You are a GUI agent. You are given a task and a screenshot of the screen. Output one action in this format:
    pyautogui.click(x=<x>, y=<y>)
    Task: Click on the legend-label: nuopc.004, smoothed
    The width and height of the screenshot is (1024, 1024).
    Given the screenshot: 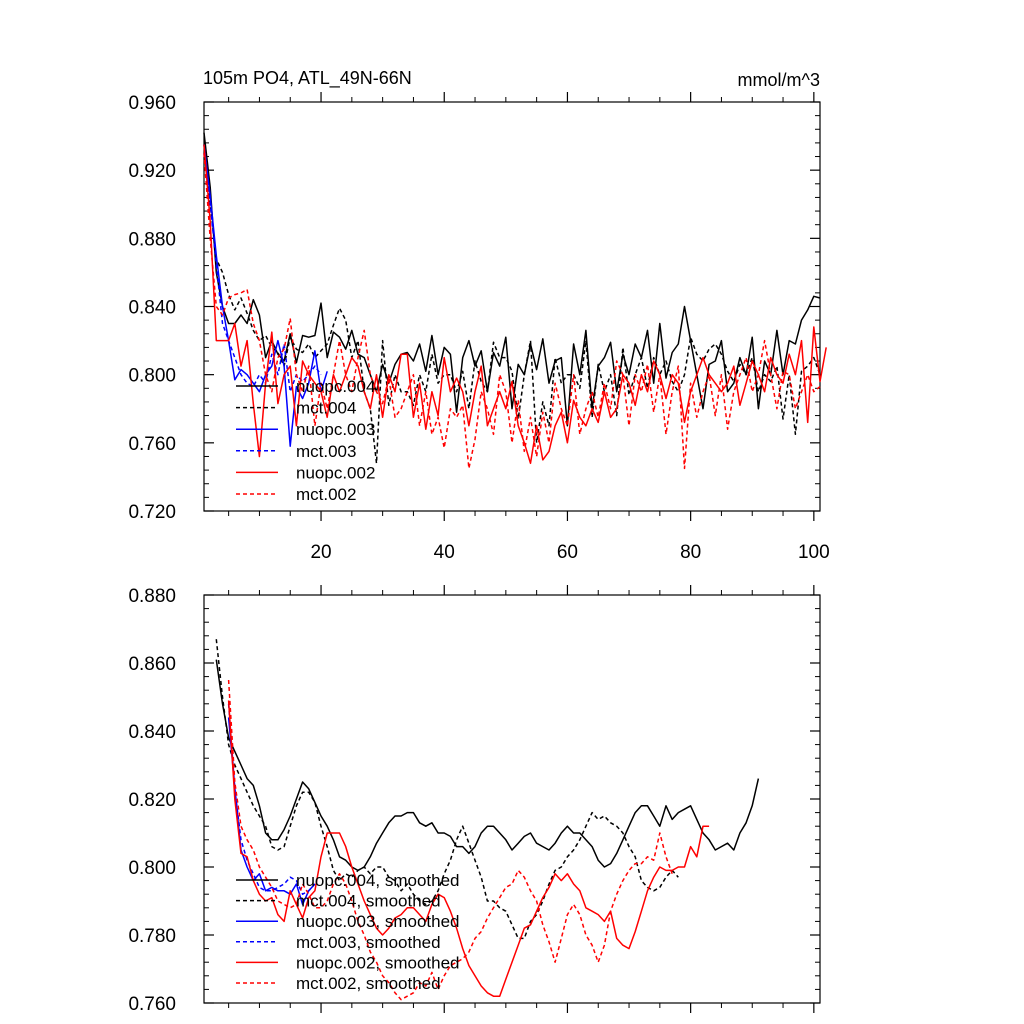 What is the action you would take?
    pyautogui.click(x=378, y=880)
    